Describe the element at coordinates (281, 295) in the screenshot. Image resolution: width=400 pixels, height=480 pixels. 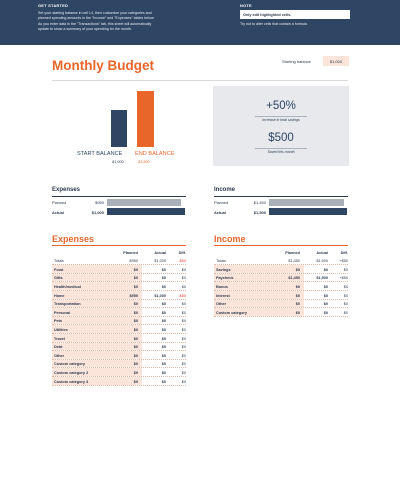
I see `table-row: Interest $0 $0 $0` at that location.